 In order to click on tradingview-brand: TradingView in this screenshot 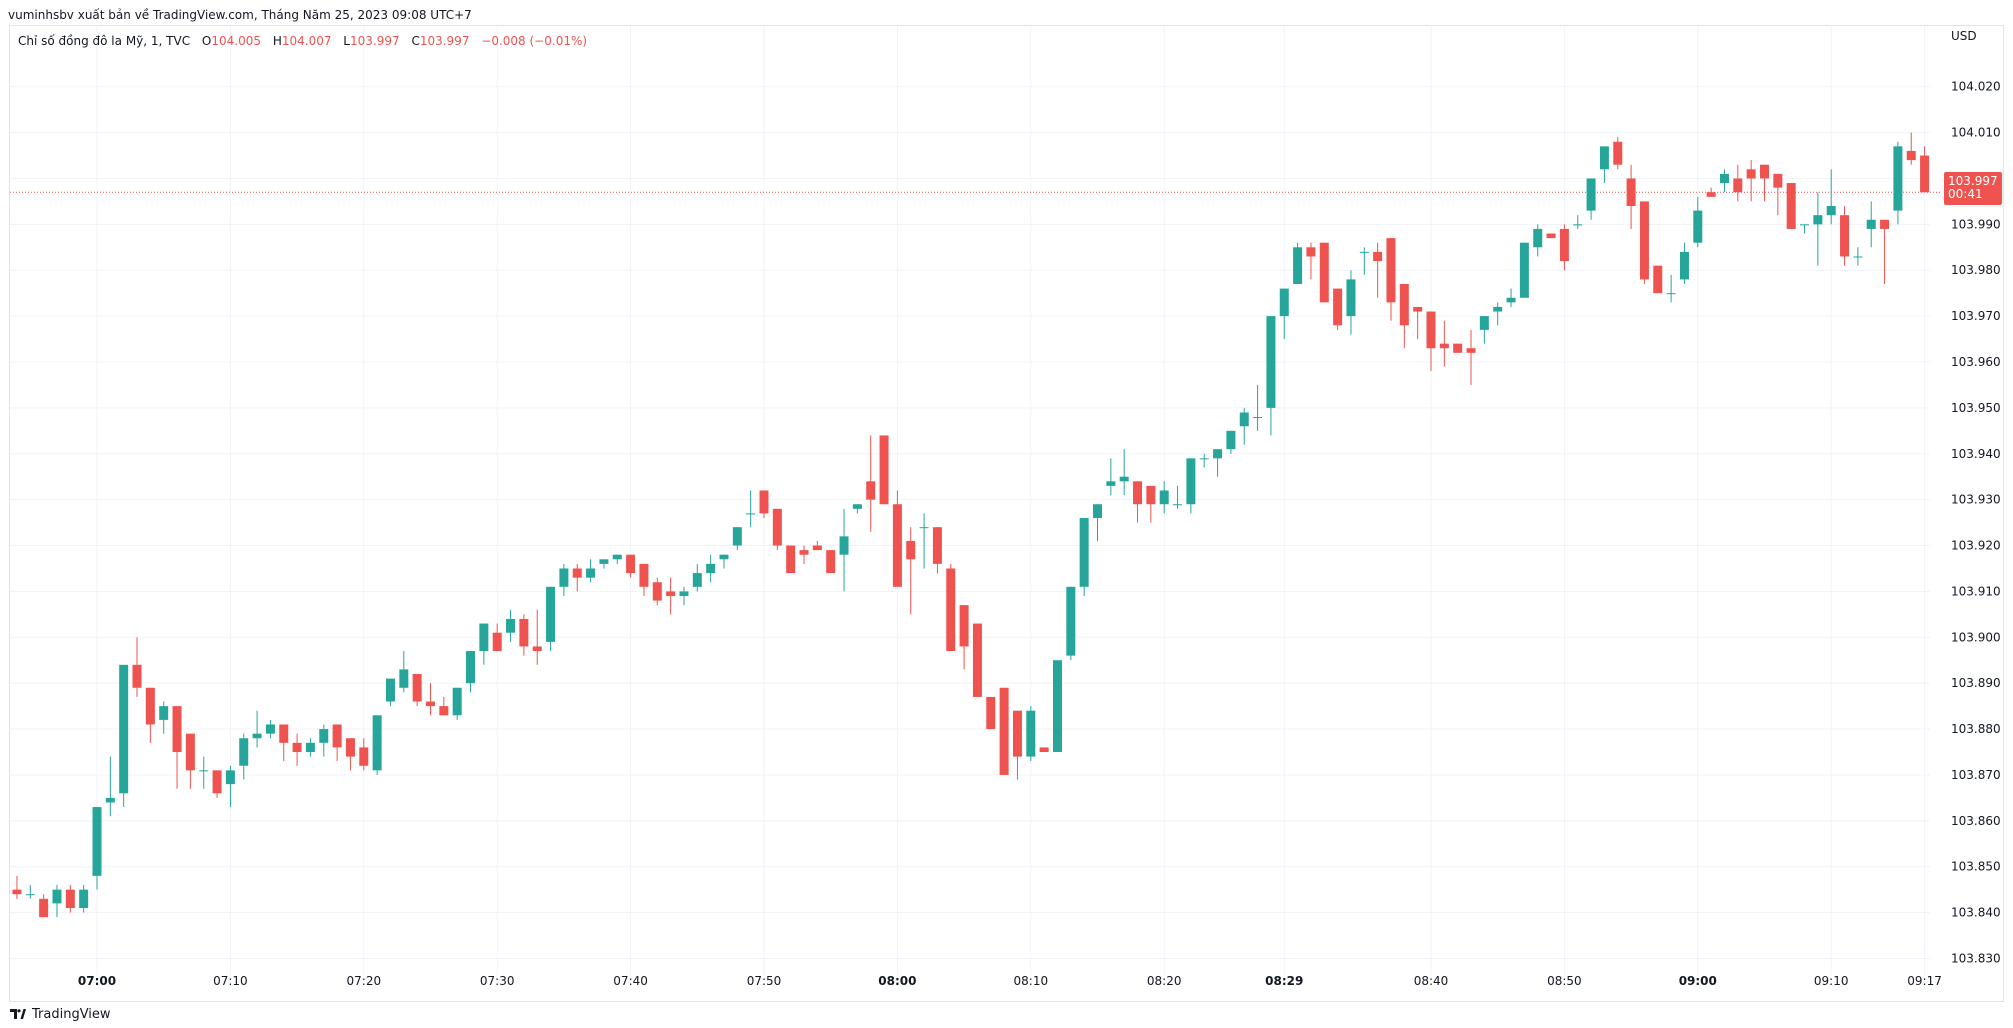, I will do `click(71, 1014)`.